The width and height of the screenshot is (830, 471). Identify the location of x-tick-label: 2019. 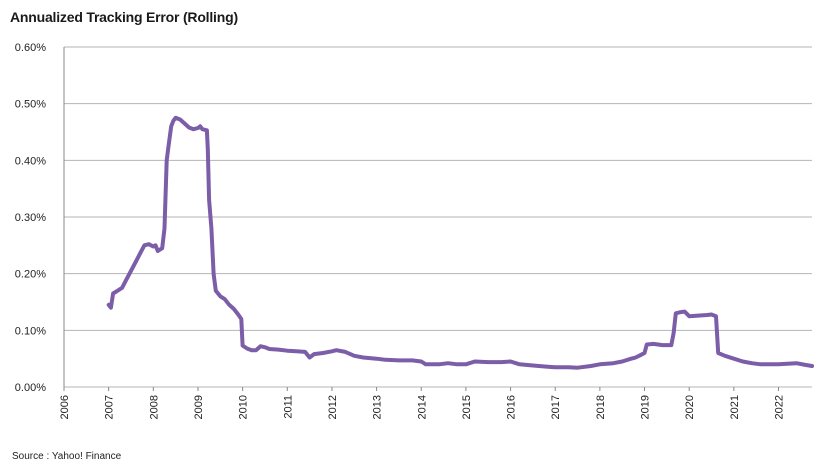
(646, 407).